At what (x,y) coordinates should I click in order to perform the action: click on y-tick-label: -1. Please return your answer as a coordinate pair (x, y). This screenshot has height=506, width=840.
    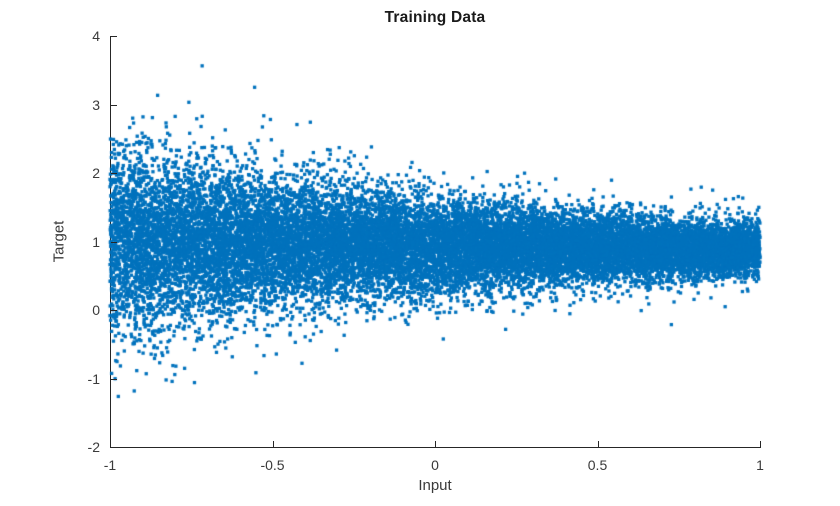
    Looking at the image, I should click on (93, 378).